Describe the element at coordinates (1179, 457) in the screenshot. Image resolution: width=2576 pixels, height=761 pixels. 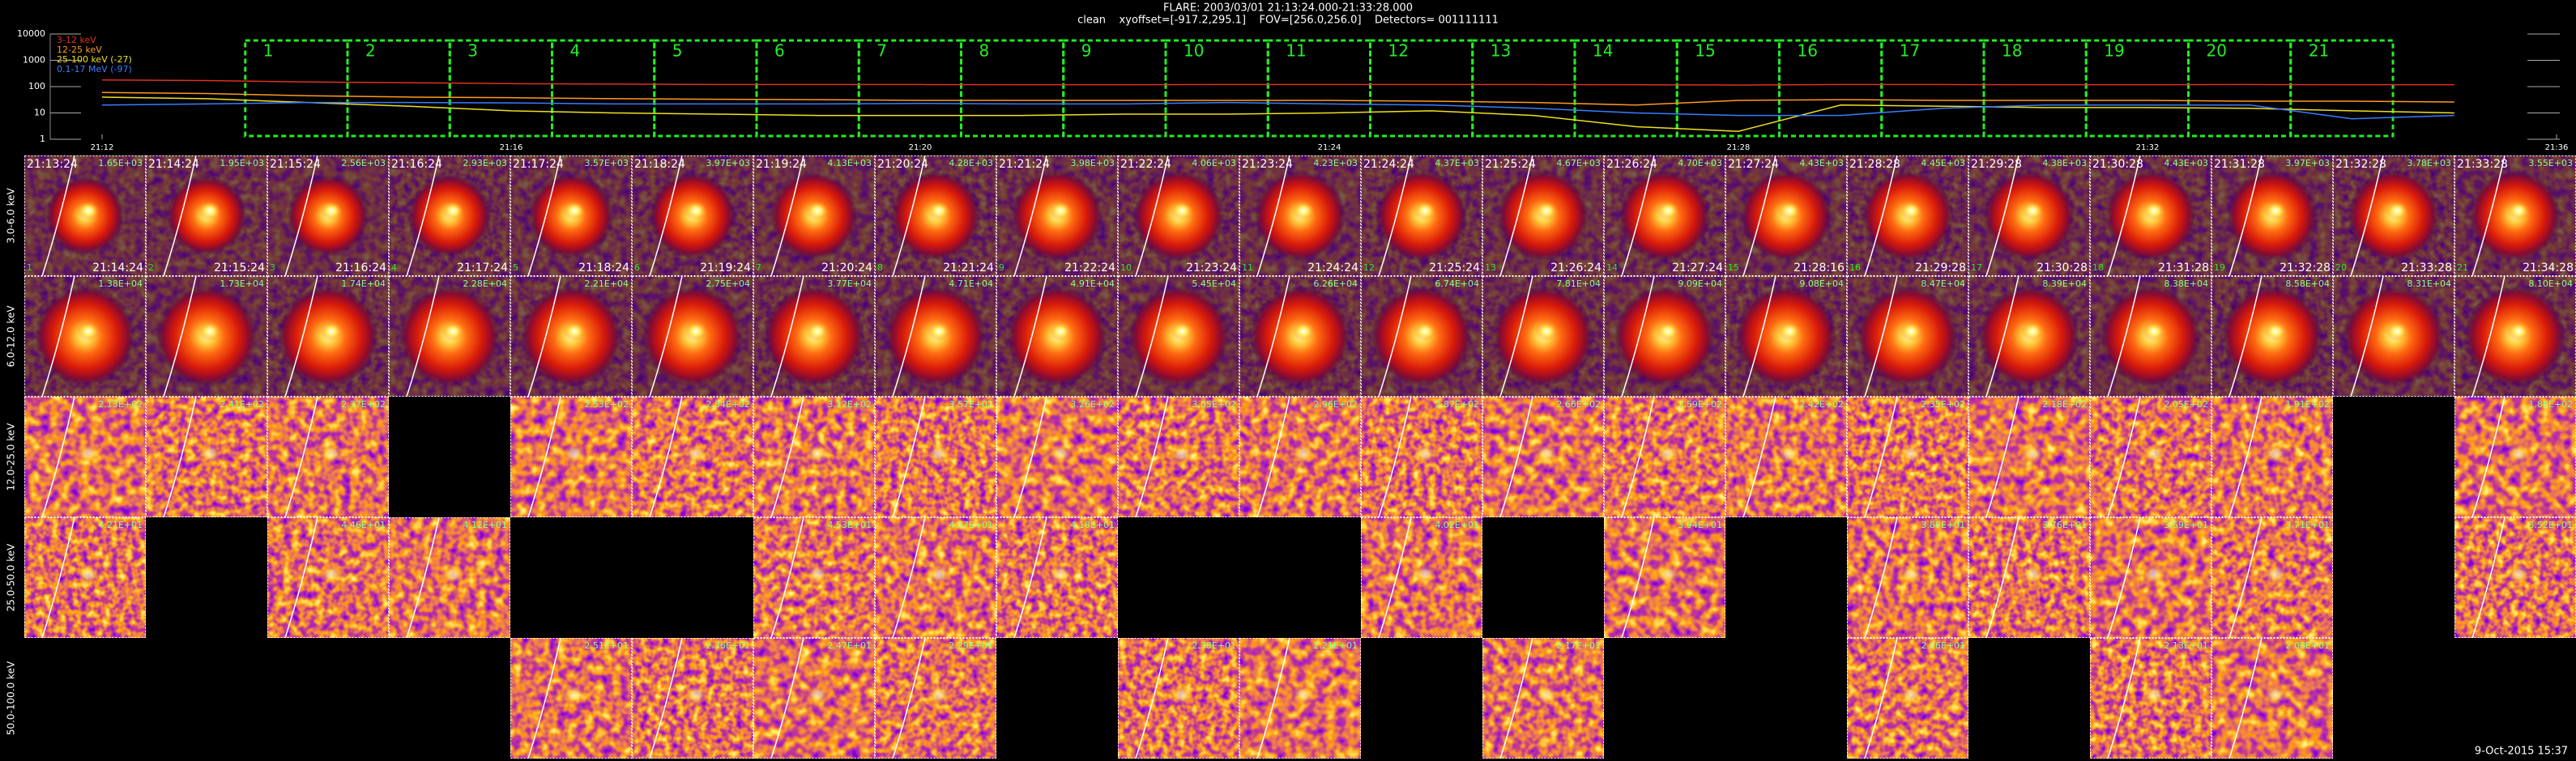
I see `image-cell: 3.05E+02` at that location.